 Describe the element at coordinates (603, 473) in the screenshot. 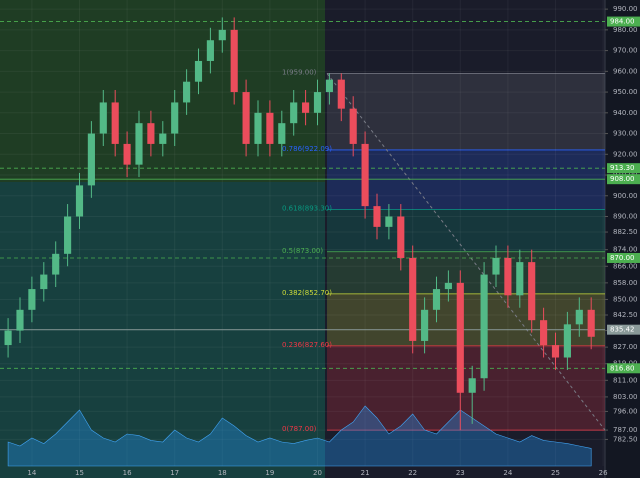

I see `x-tick-label: 26` at that location.